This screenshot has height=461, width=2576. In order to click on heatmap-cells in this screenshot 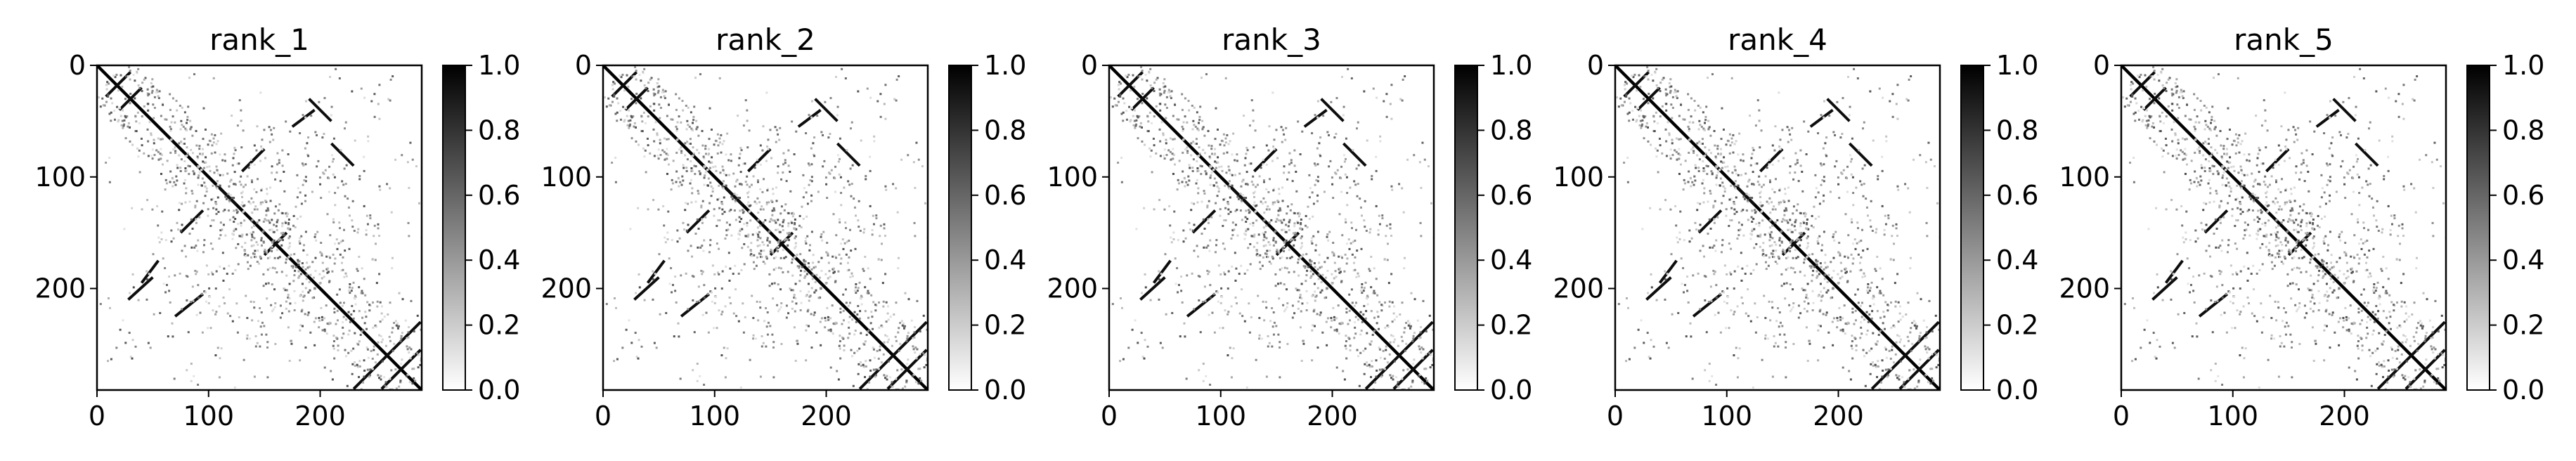, I will do `click(765, 228)`.